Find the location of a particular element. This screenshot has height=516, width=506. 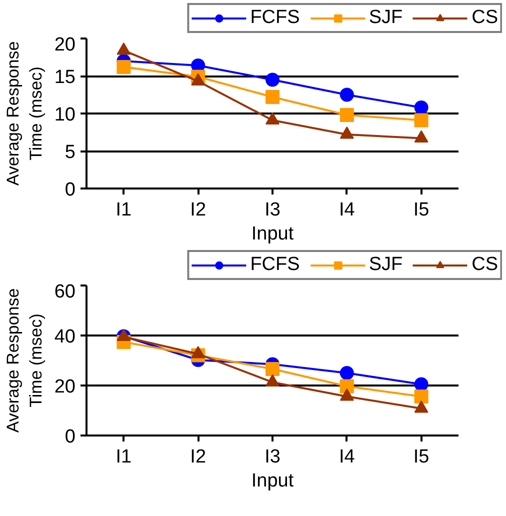

y-tick-label: 5 is located at coordinates (70, 152).